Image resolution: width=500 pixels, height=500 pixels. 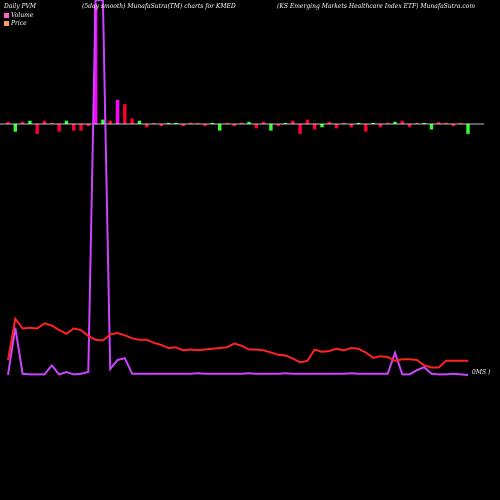 I want to click on legend-volume-swatch, so click(x=6, y=15).